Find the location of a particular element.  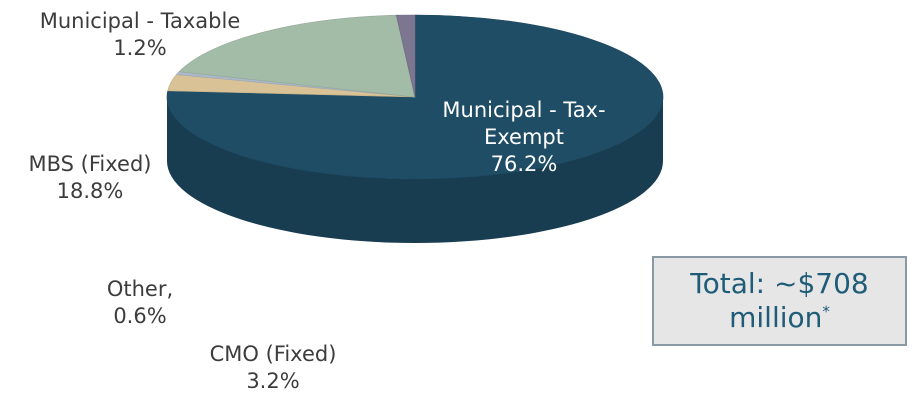

slice-value: 1.2% is located at coordinates (140, 48).